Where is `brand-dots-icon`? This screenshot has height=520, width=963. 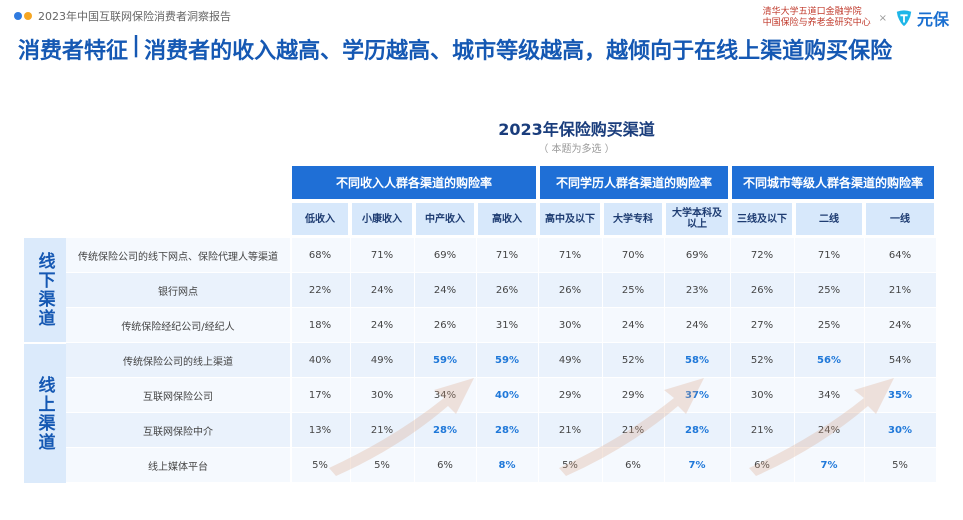
brand-dots-icon is located at coordinates (23, 16).